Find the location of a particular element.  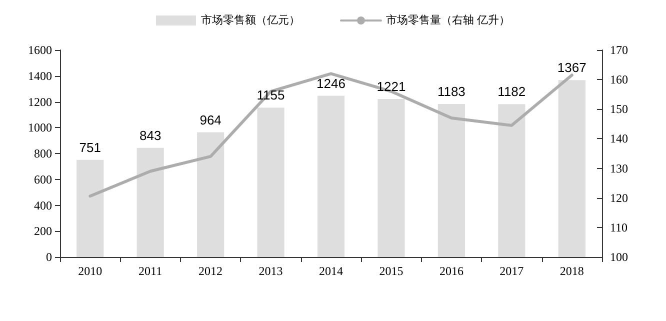

data-label: 1221 is located at coordinates (391, 86).